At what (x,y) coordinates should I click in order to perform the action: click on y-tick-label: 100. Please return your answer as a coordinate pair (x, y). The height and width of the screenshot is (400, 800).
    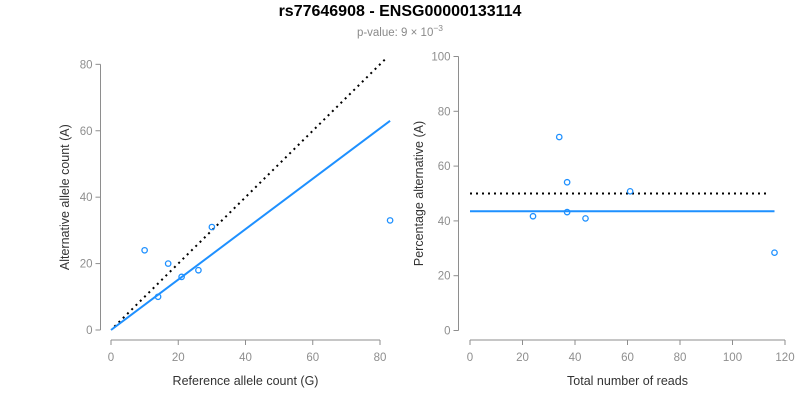
    Looking at the image, I should click on (440, 58).